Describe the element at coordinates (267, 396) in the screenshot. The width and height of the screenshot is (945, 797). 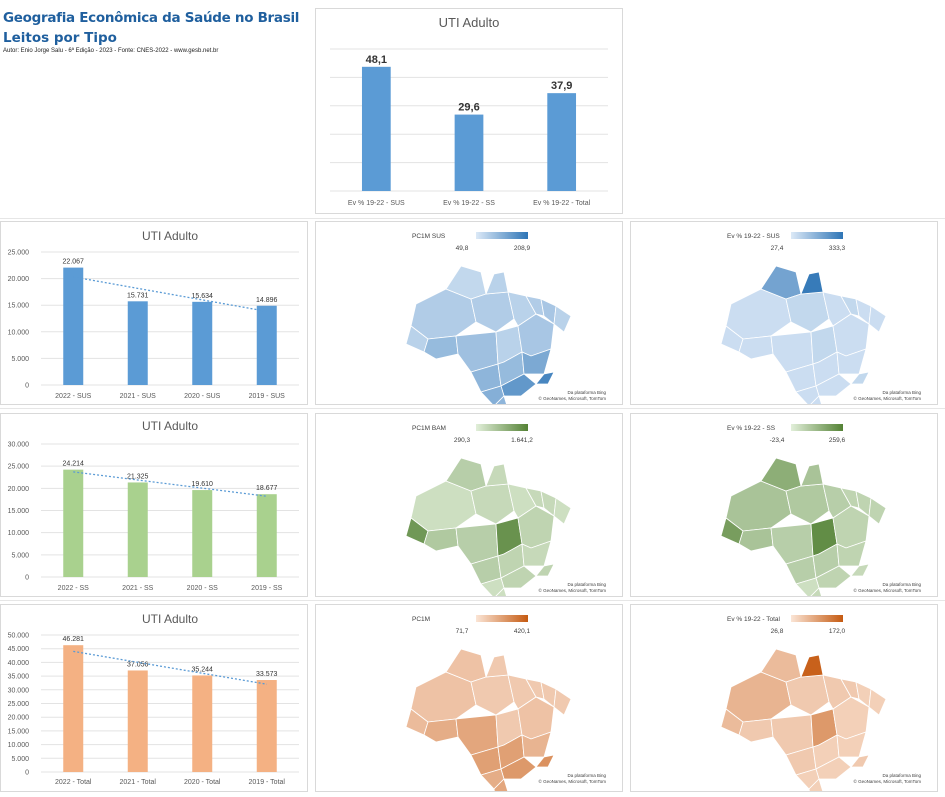
I see `x-tick-label: 2019 - SUS` at that location.